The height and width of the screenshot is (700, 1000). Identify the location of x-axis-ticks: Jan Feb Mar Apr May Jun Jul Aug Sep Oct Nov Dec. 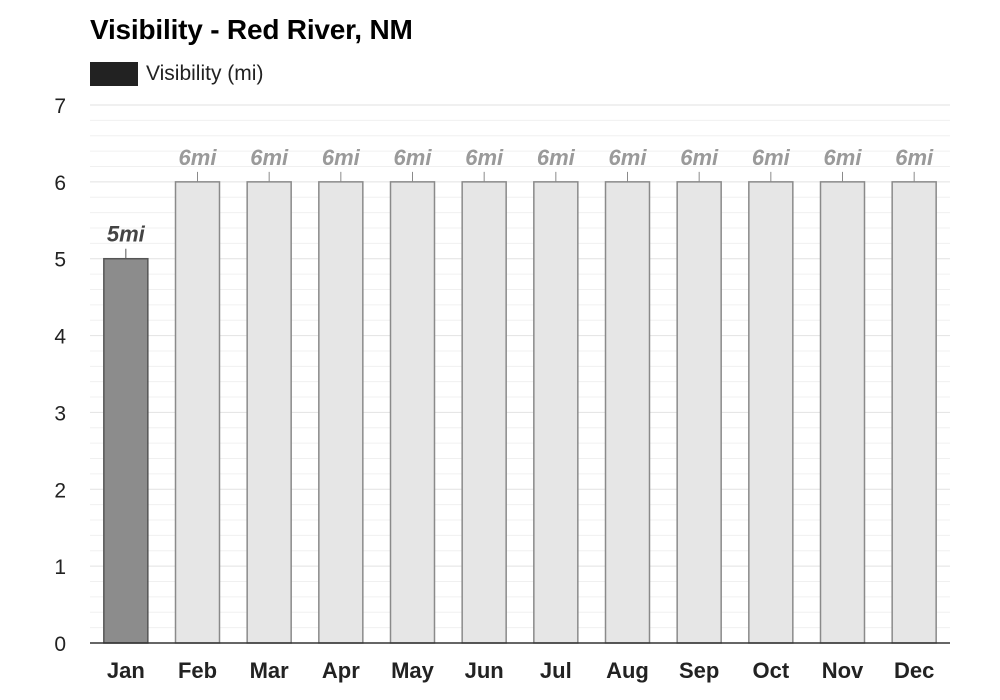
(520, 670).